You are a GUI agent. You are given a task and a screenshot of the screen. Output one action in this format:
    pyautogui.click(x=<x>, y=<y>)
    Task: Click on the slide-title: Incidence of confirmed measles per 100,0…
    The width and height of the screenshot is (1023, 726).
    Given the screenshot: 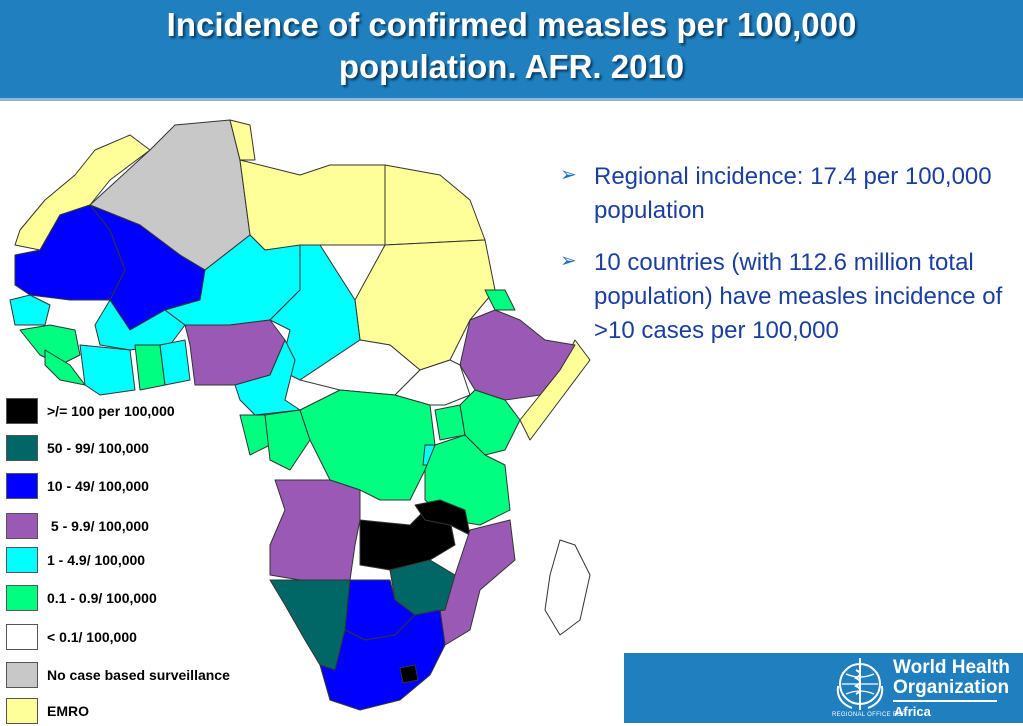 What is the action you would take?
    pyautogui.click(x=511, y=45)
    